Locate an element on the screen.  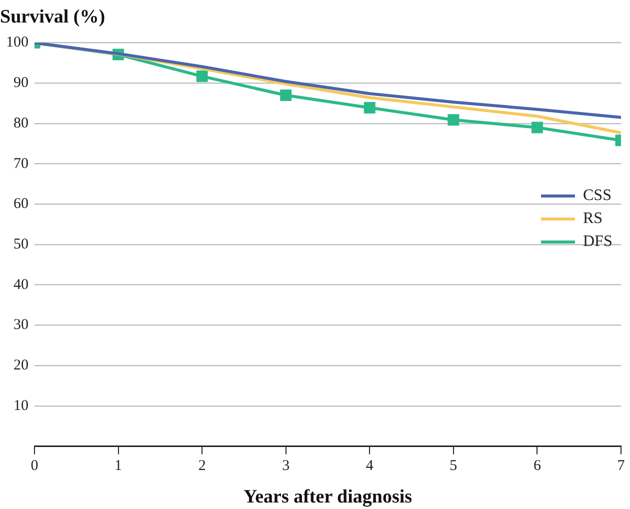
x-tick-label: 4 is located at coordinates (370, 466).